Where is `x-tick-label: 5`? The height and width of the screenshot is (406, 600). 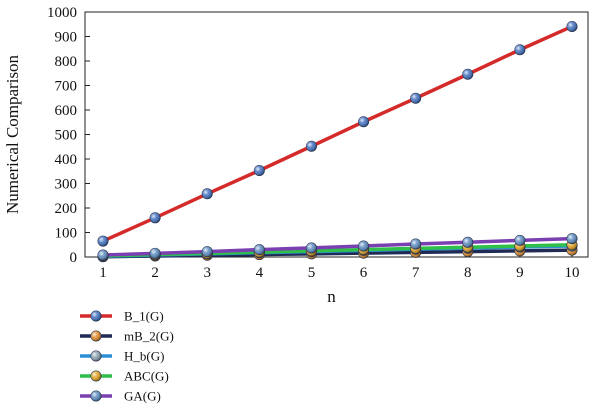
x-tick-label: 5 is located at coordinates (312, 273).